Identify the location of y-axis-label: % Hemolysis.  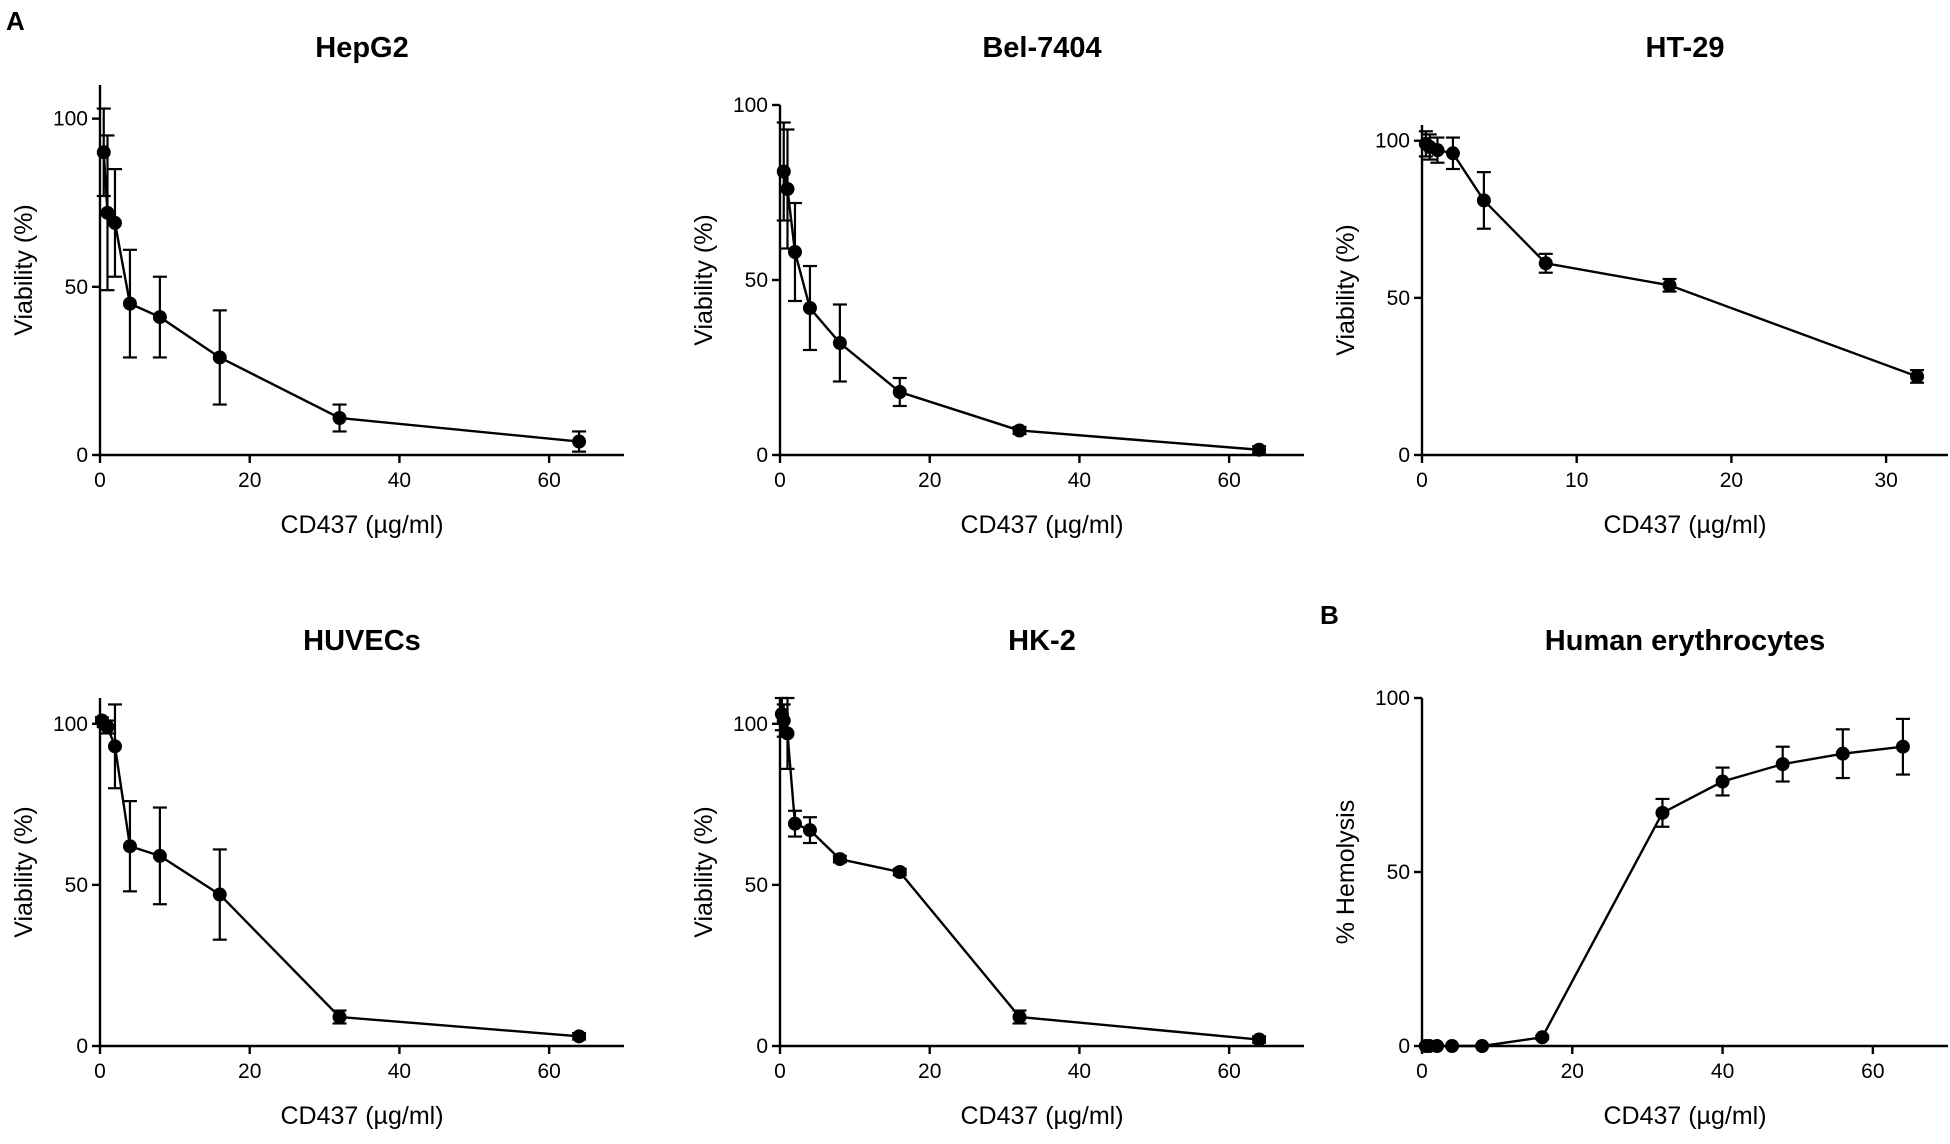
(1346, 872).